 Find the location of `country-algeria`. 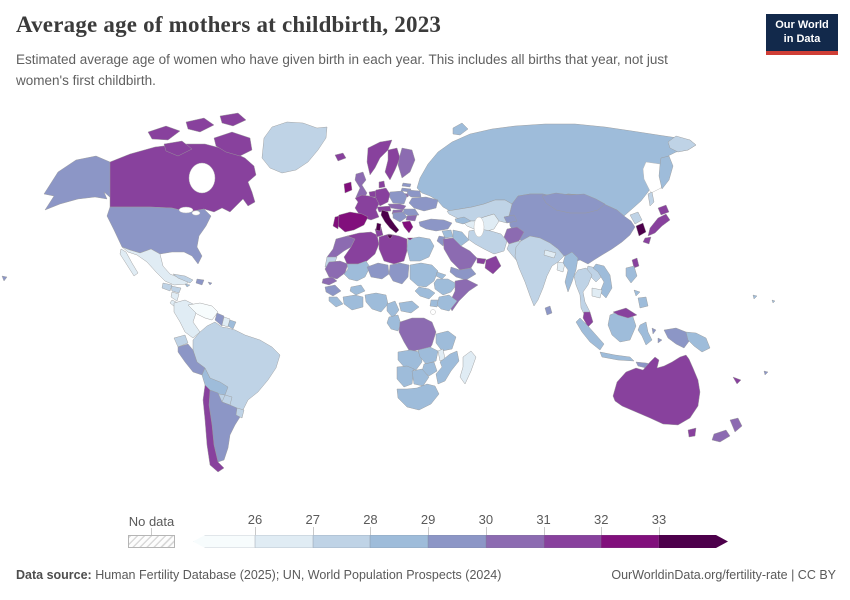

country-algeria is located at coordinates (361, 248).